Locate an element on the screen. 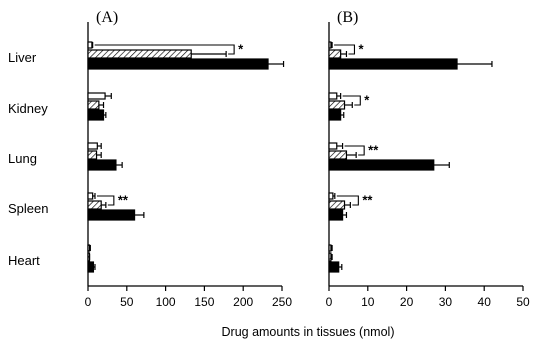 This screenshot has width=534, height=342. category-label-spleen: Spleen is located at coordinates (28, 208).